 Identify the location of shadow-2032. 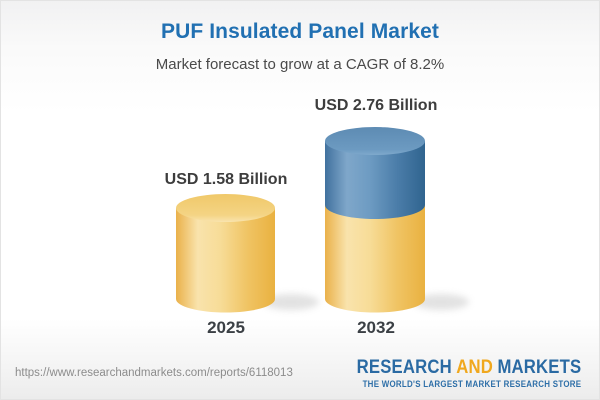
(441, 302).